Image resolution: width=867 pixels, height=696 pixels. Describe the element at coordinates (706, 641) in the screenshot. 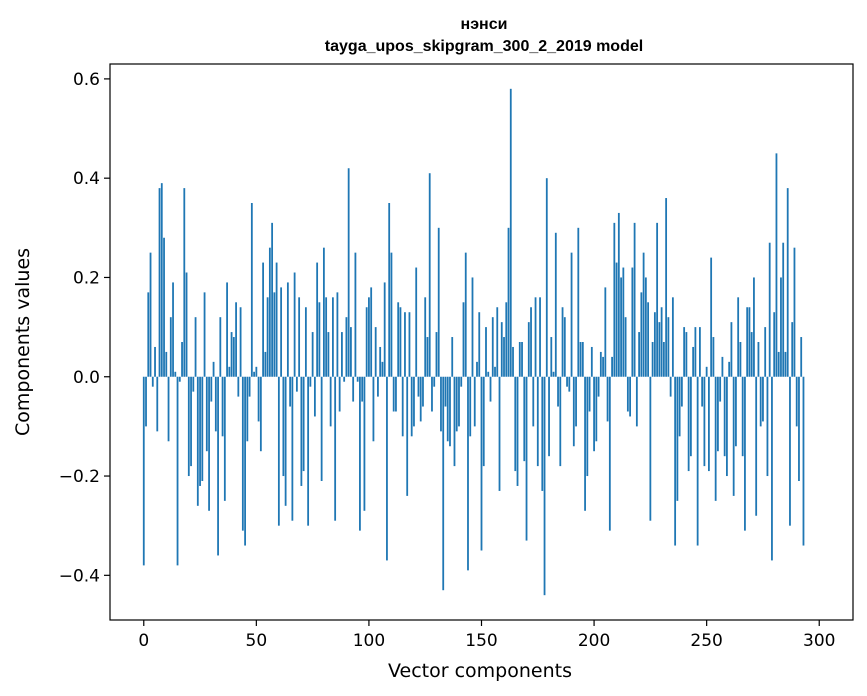

I see `x-tick-label: 250` at that location.